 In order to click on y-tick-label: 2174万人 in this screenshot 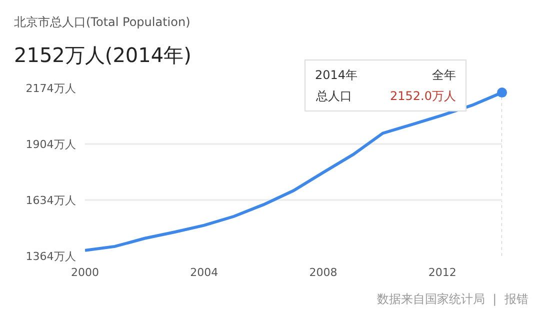, I will do `click(51, 88)`.